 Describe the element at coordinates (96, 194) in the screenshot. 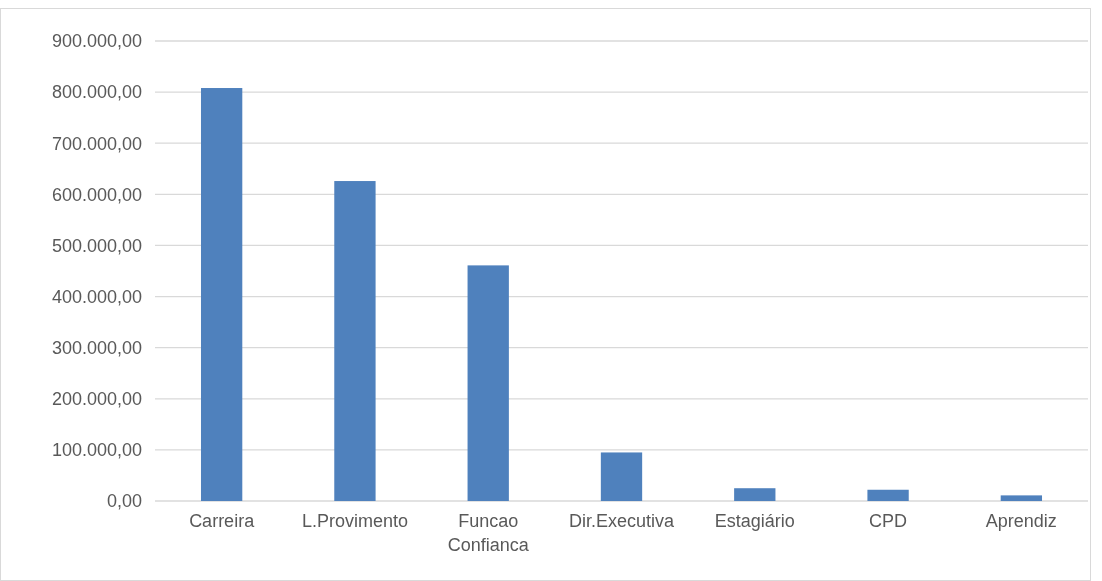

I see `y-tick-label: 600.000,00` at that location.